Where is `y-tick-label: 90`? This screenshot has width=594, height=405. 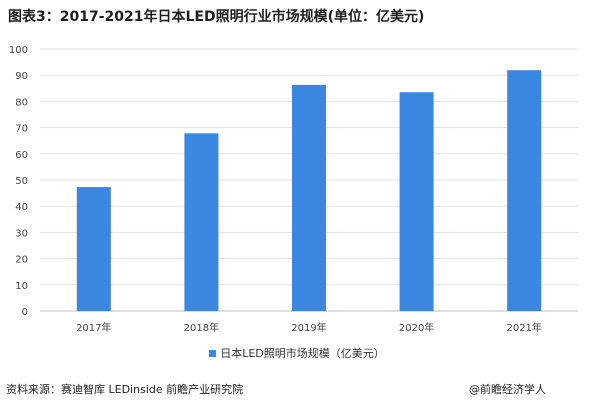
y-tick-label: 90 is located at coordinates (21, 76).